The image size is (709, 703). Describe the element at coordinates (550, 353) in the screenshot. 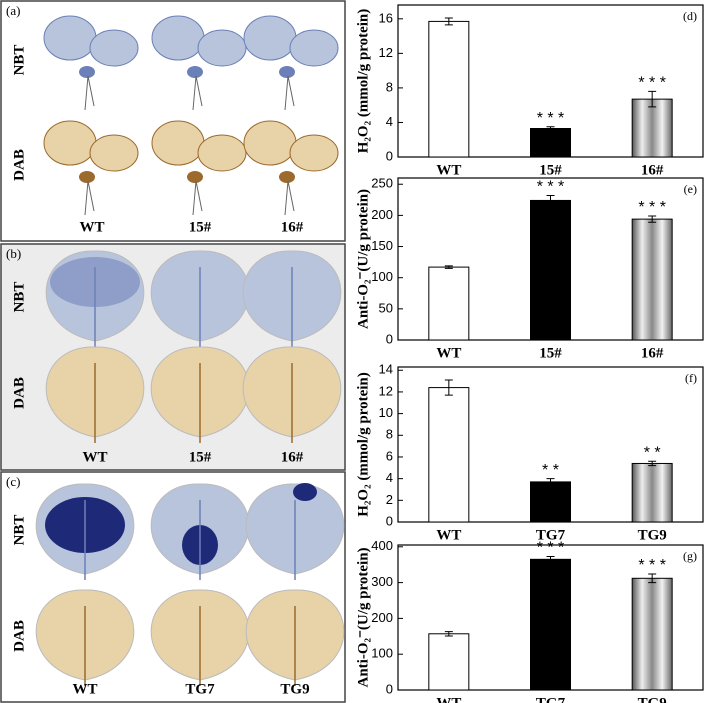

I see `x-tick-label: 15#` at that location.